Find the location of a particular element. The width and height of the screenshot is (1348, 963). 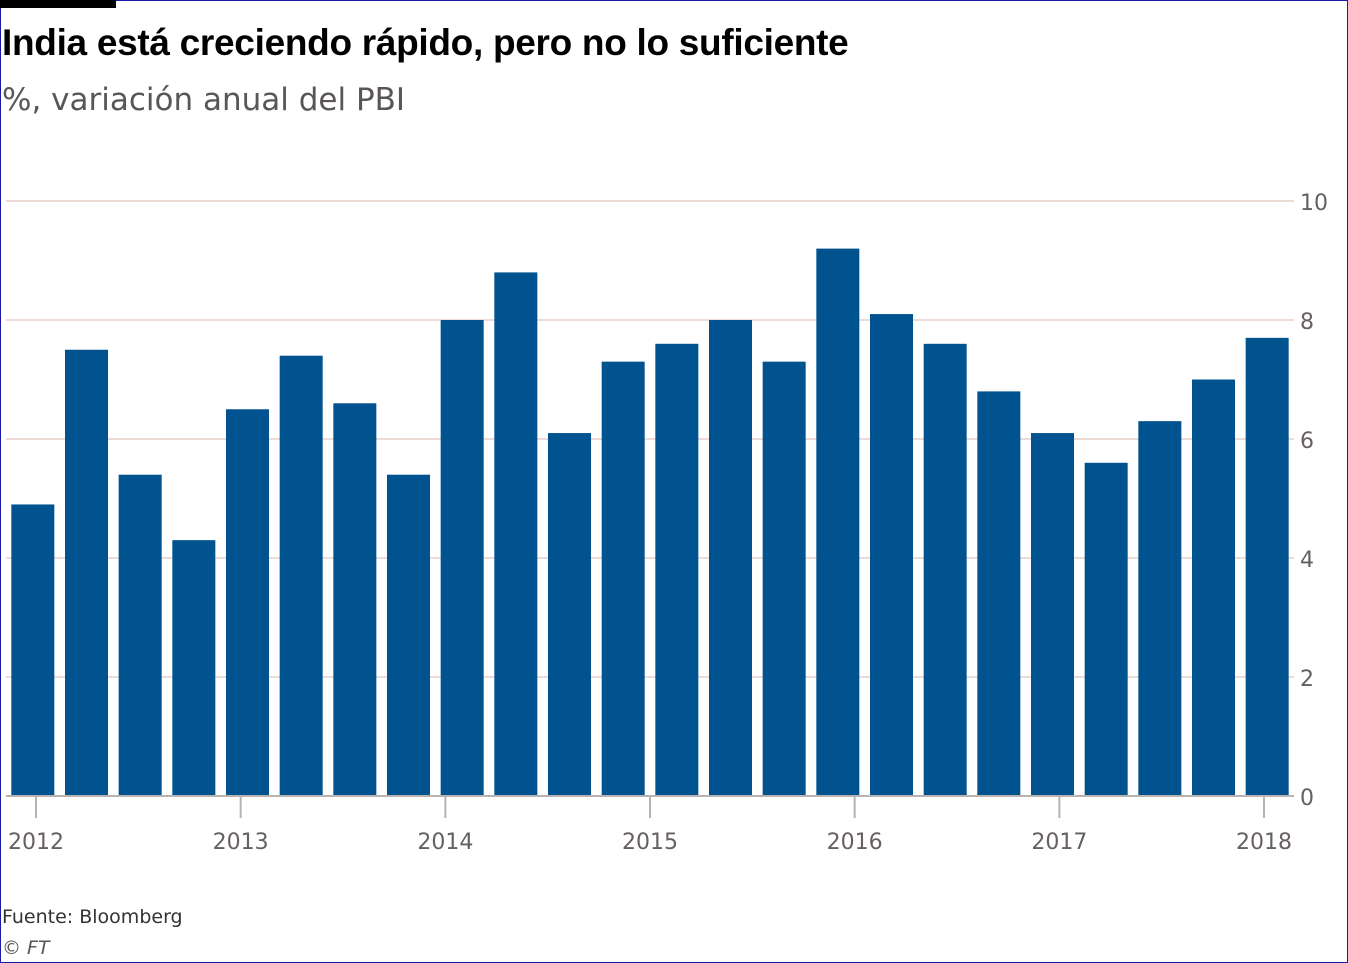

y-tick-label: 10 is located at coordinates (1314, 203).